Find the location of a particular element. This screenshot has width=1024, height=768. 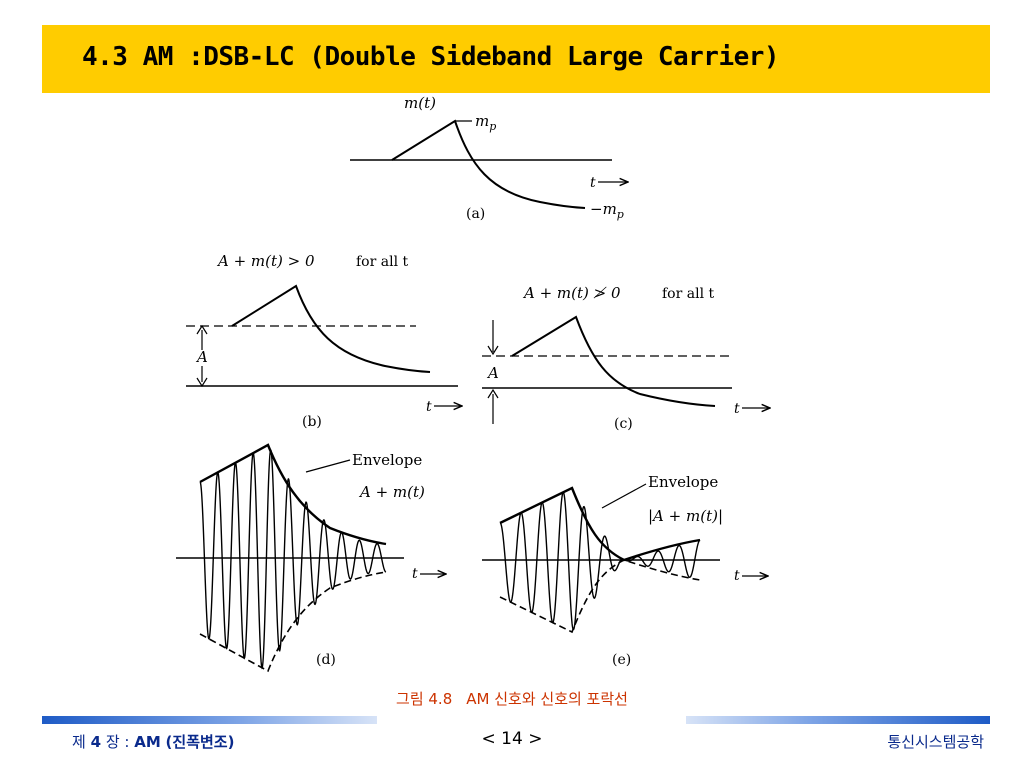

footer-chapter: 제 4 장 : AM (진폭변조) is located at coordinates (153, 741).